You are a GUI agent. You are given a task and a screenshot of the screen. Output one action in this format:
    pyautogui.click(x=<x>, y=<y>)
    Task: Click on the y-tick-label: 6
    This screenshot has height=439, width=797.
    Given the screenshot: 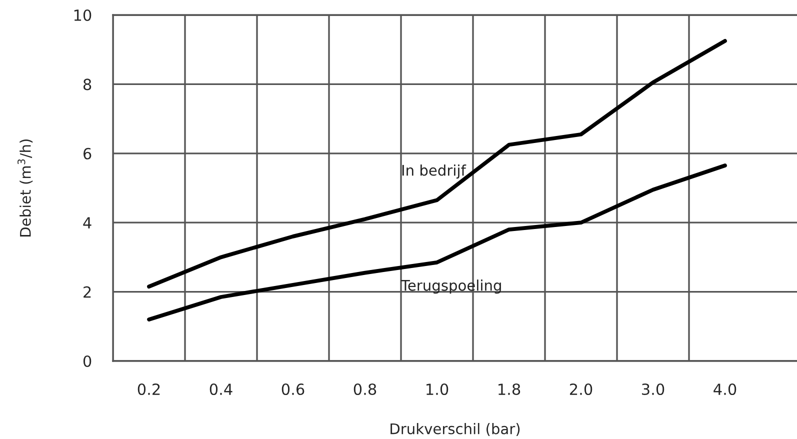 What is the action you would take?
    pyautogui.click(x=88, y=154)
    